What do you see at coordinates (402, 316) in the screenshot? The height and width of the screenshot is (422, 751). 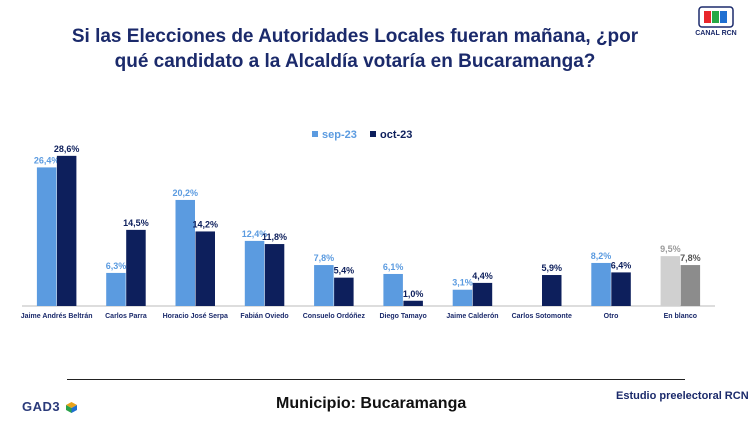 I see `category-label-5: Diego Tamayo` at bounding box center [402, 316].